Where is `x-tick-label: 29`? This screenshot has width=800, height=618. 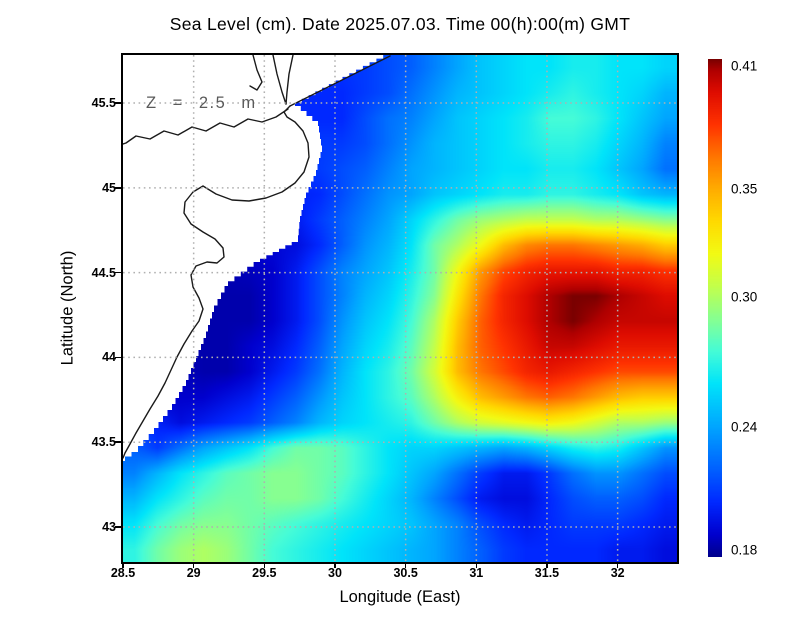
x-tick-label: 29 is located at coordinates (193, 573).